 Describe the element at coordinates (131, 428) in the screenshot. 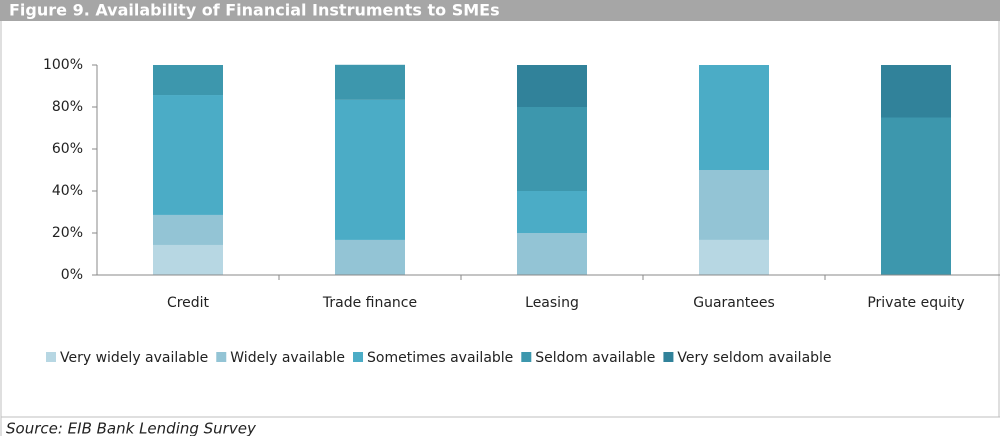

I see `source-note: Source: EIB Bank Lending Survey` at that location.